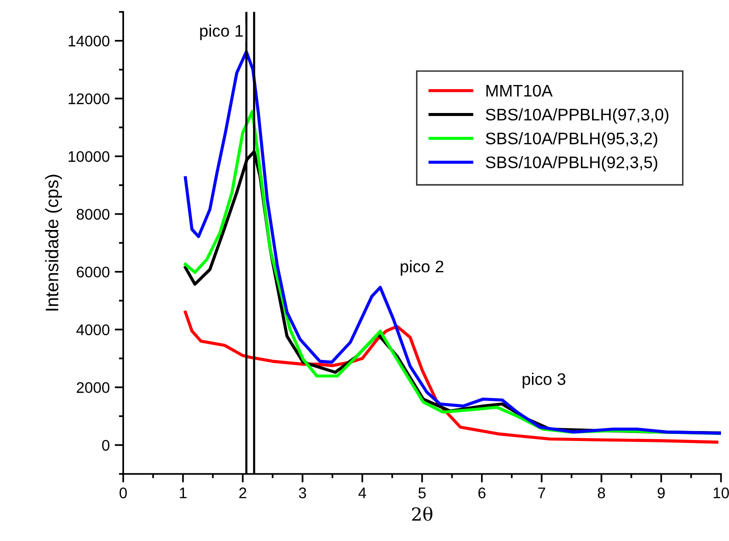 The height and width of the screenshot is (541, 729). What do you see at coordinates (221, 32) in the screenshot?
I see `annotation: pico 1` at bounding box center [221, 32].